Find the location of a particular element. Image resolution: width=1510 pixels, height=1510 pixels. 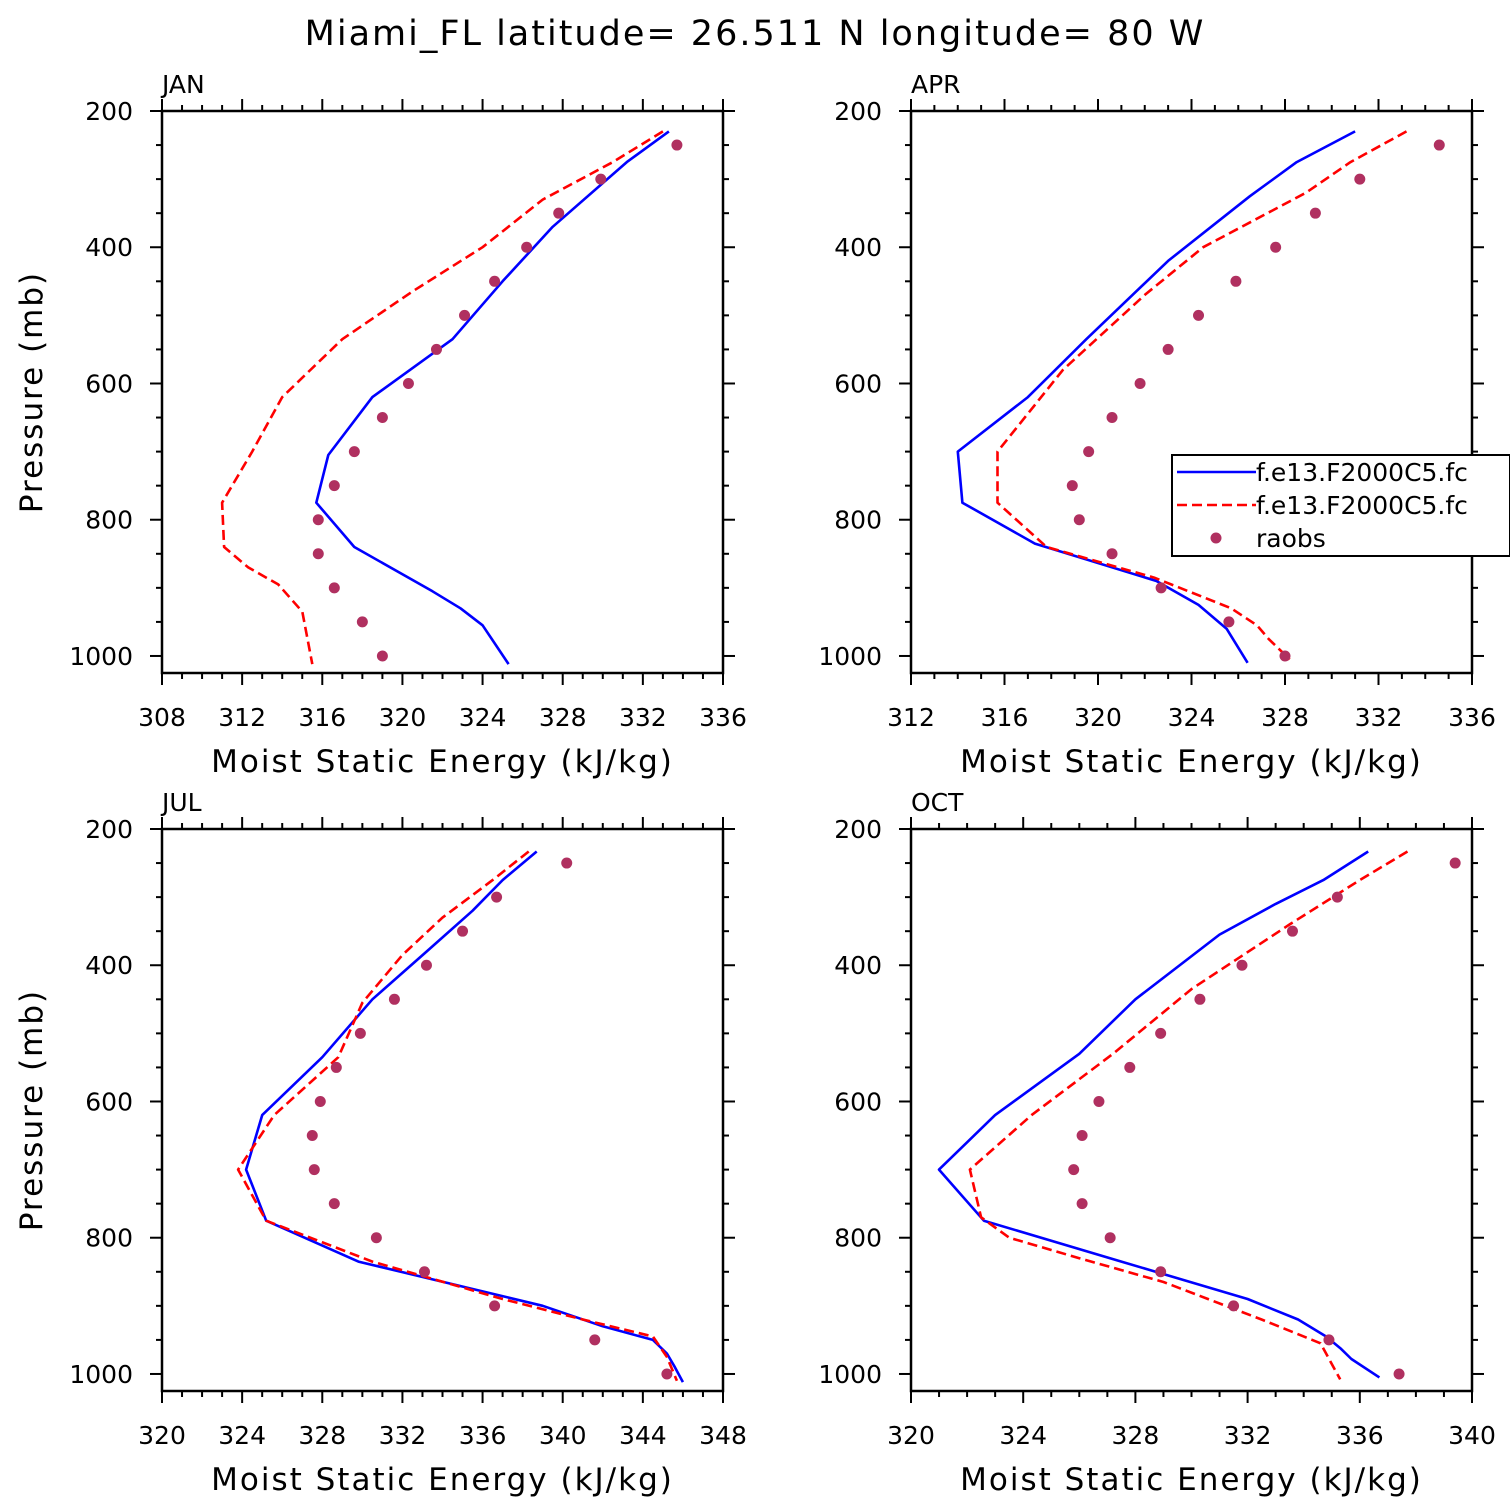

x-tick-label: 348 is located at coordinates (723, 1435).